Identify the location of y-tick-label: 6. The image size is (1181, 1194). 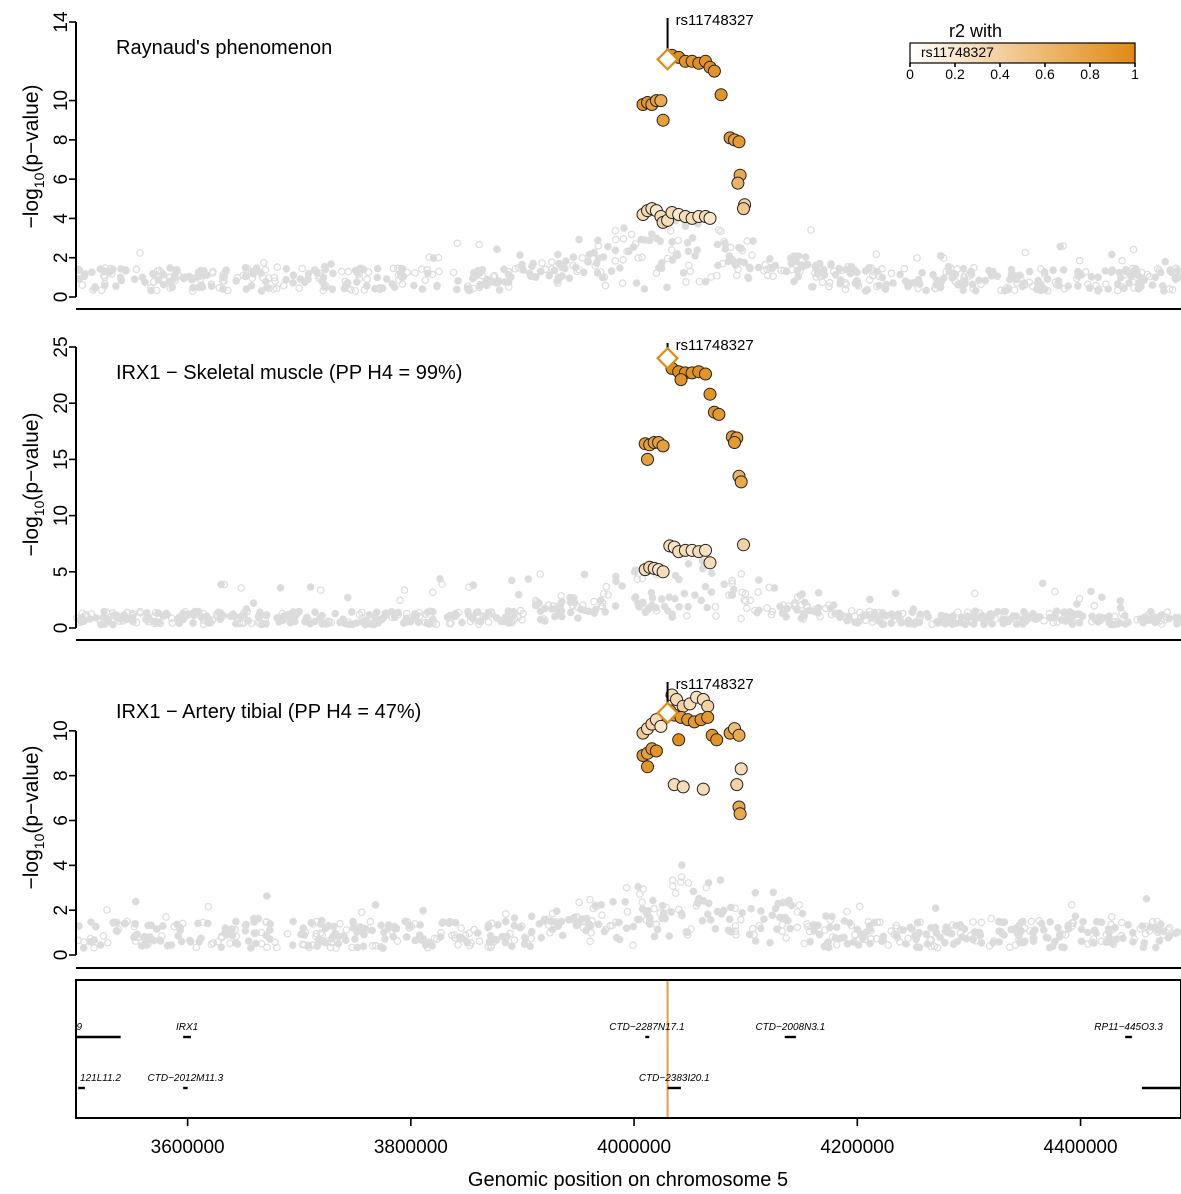
(61, 820).